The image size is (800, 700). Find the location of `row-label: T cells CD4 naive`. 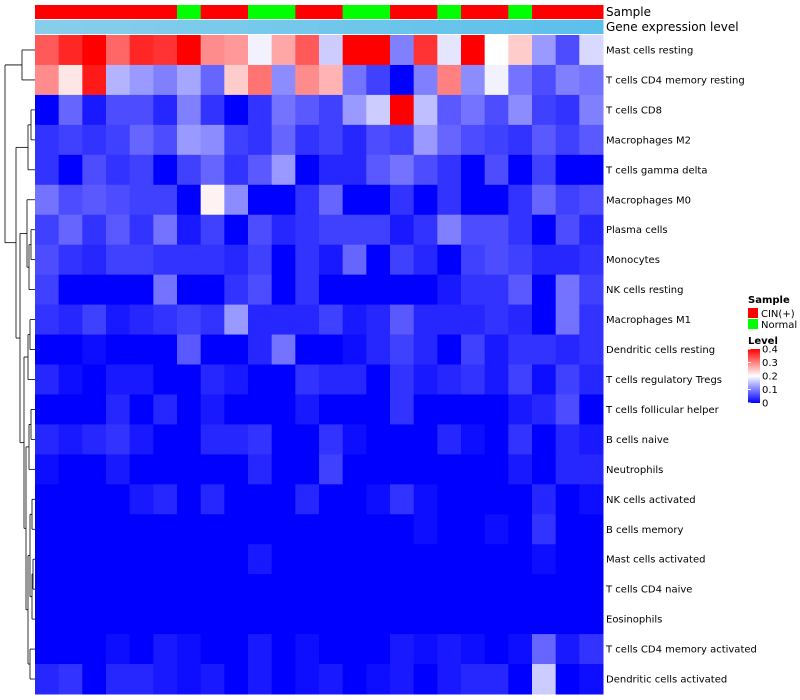

row-label: T cells CD4 naive is located at coordinates (648, 590).